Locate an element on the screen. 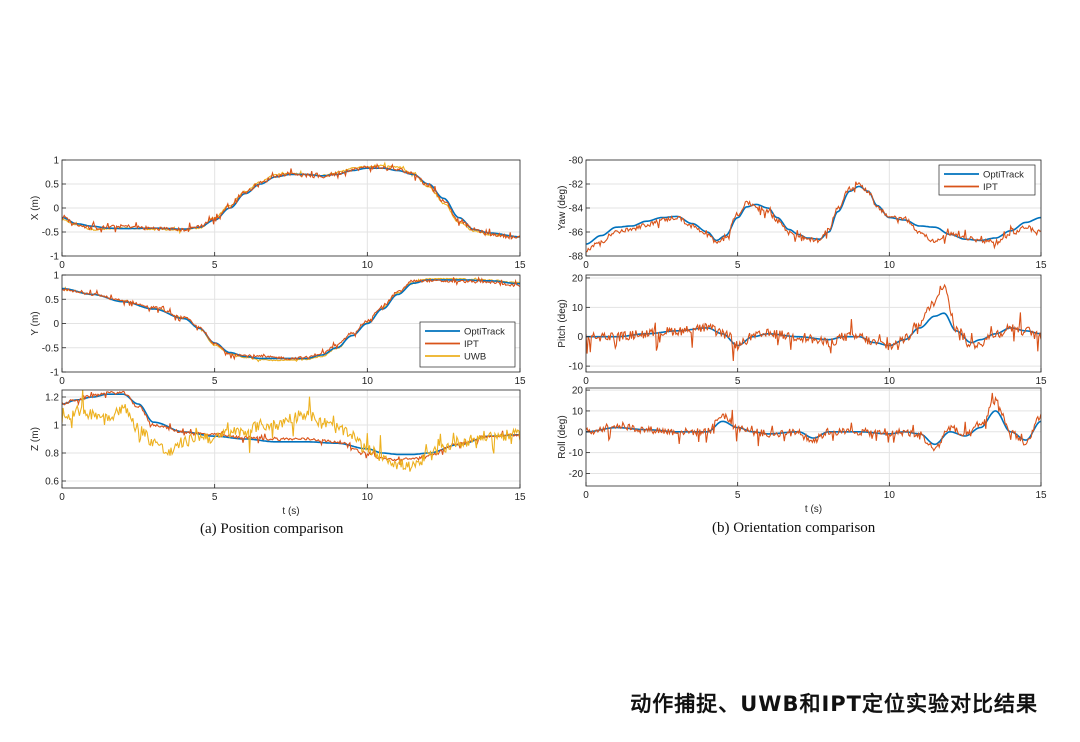 This screenshot has width=1080, height=742. subplot-a-0: 0 5 10 15 -1 -0.5 0 0.5 1 X (m) is located at coordinates (278, 214).